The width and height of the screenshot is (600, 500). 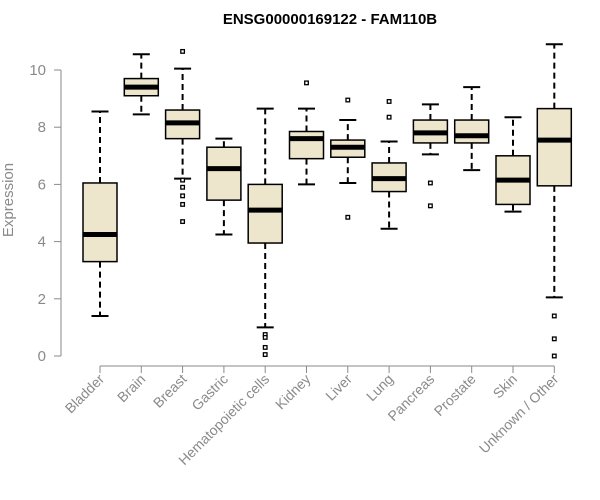 I want to click on chart-title: ENSG00000169122 - FAM110B, so click(x=330, y=19).